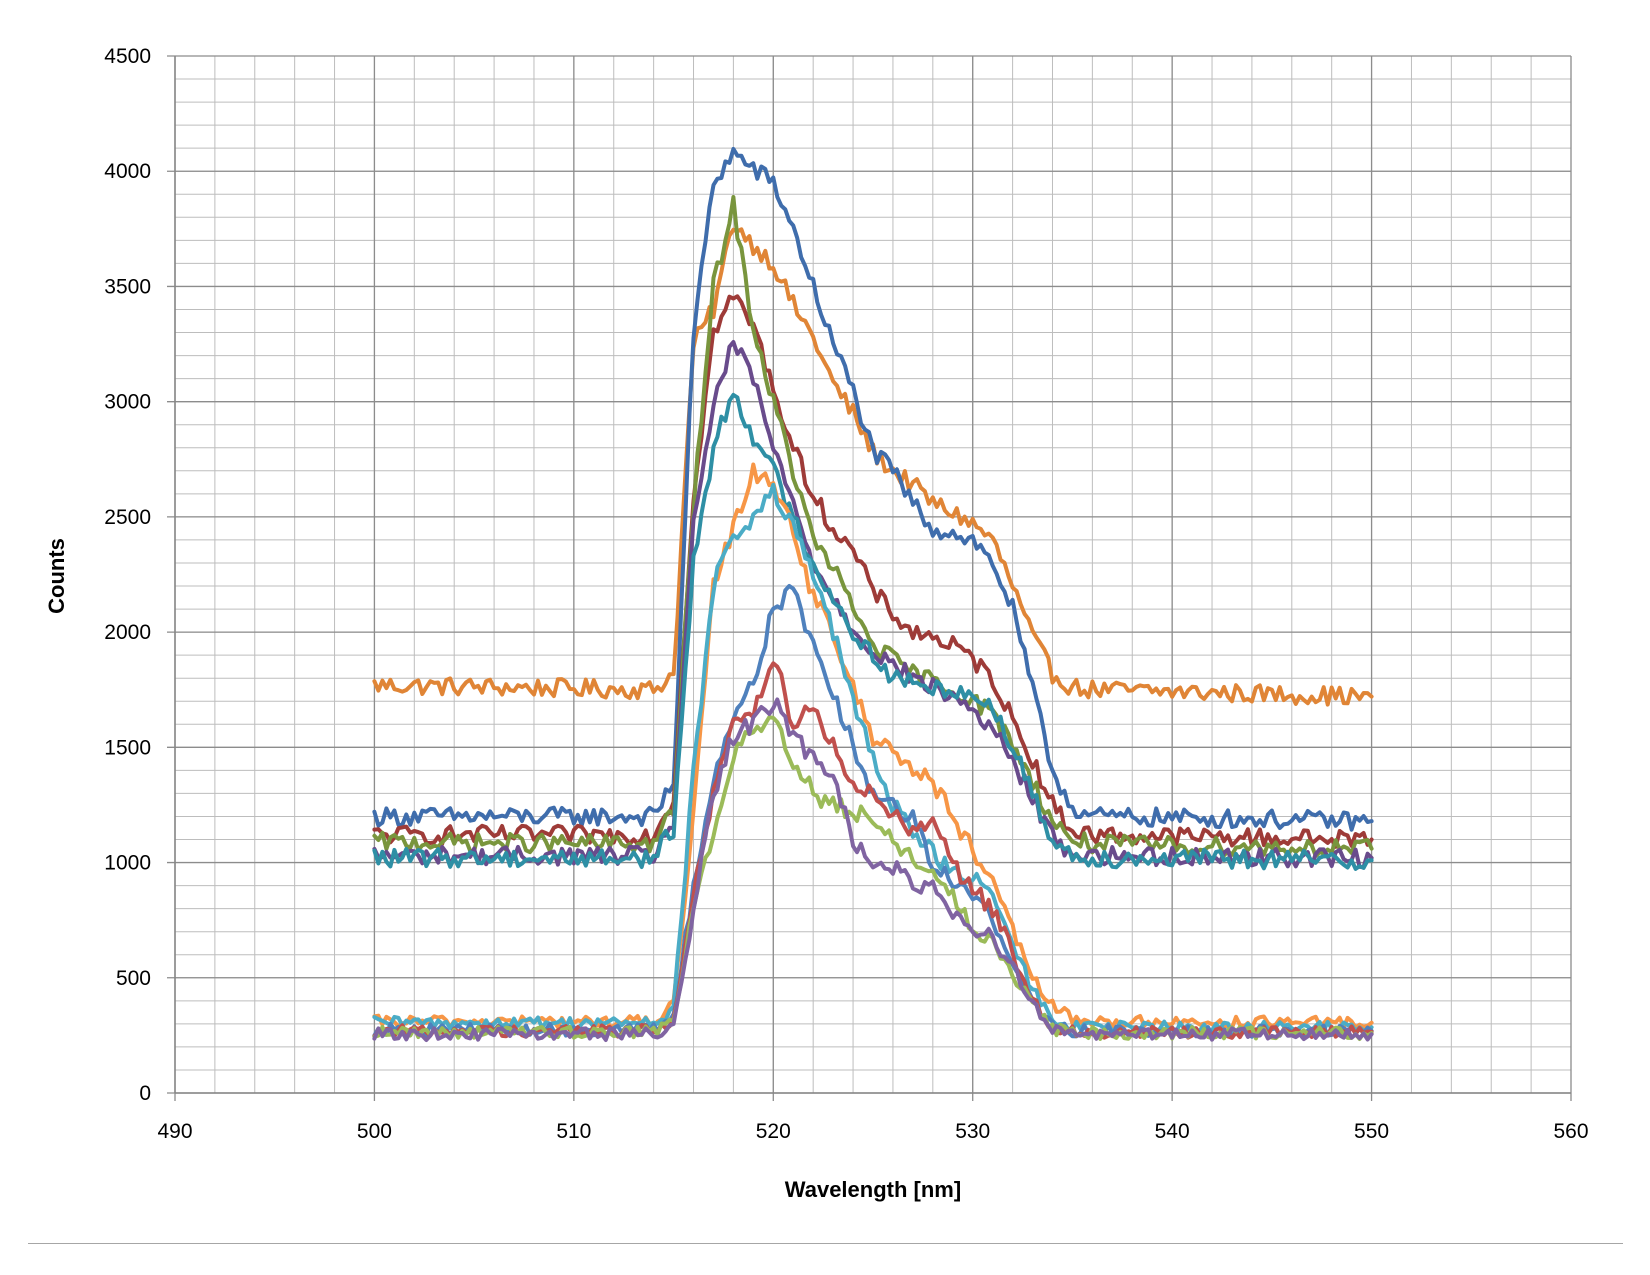 Image resolution: width=1650 pixels, height=1275 pixels. I want to click on y-tick-label: 3500, so click(127, 286).